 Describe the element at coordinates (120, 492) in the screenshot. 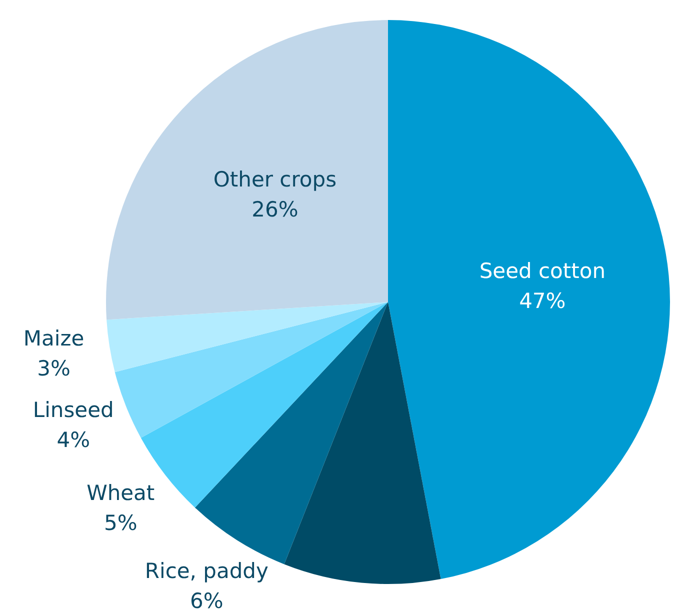

I see `slice-label: Wheat` at that location.